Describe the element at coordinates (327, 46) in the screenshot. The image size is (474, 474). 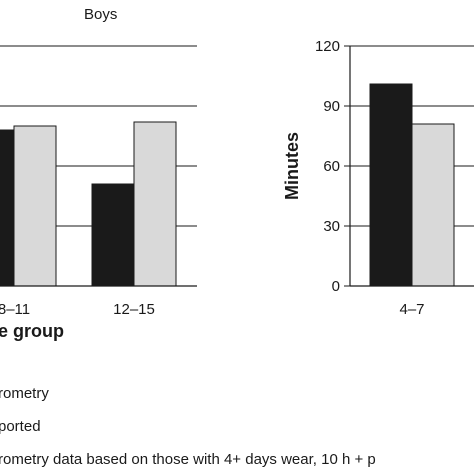
I see `right-y-tick-label: 120` at that location.